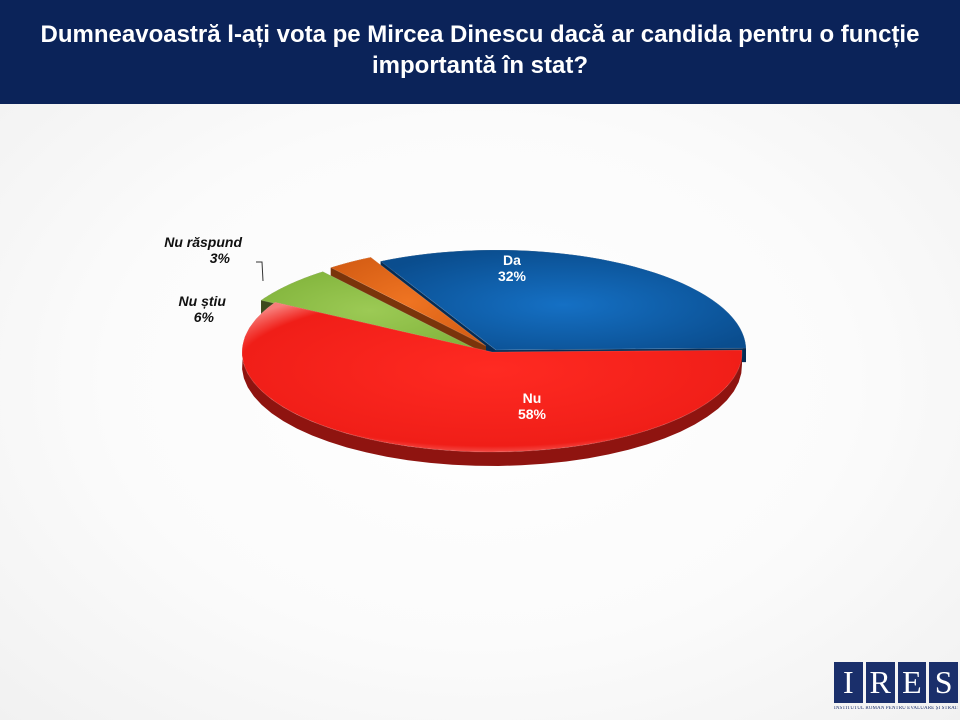 The height and width of the screenshot is (720, 960). Describe the element at coordinates (260, 271) in the screenshot. I see `slice-nu-raspund-leader-line` at that location.